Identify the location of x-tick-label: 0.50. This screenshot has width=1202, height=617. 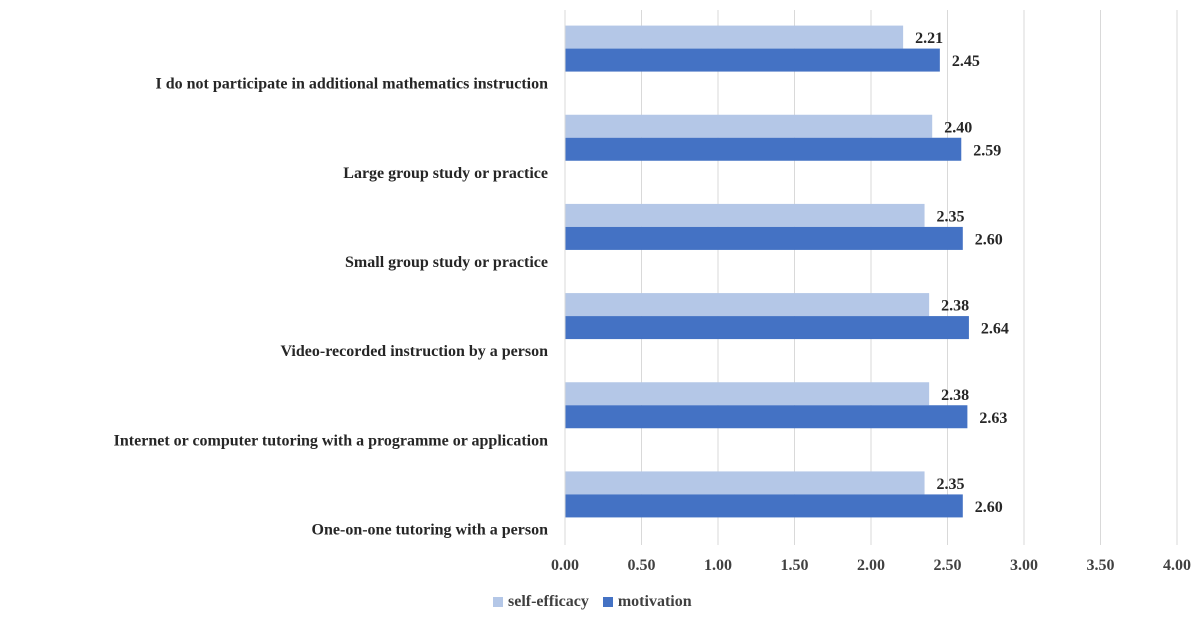
(642, 565).